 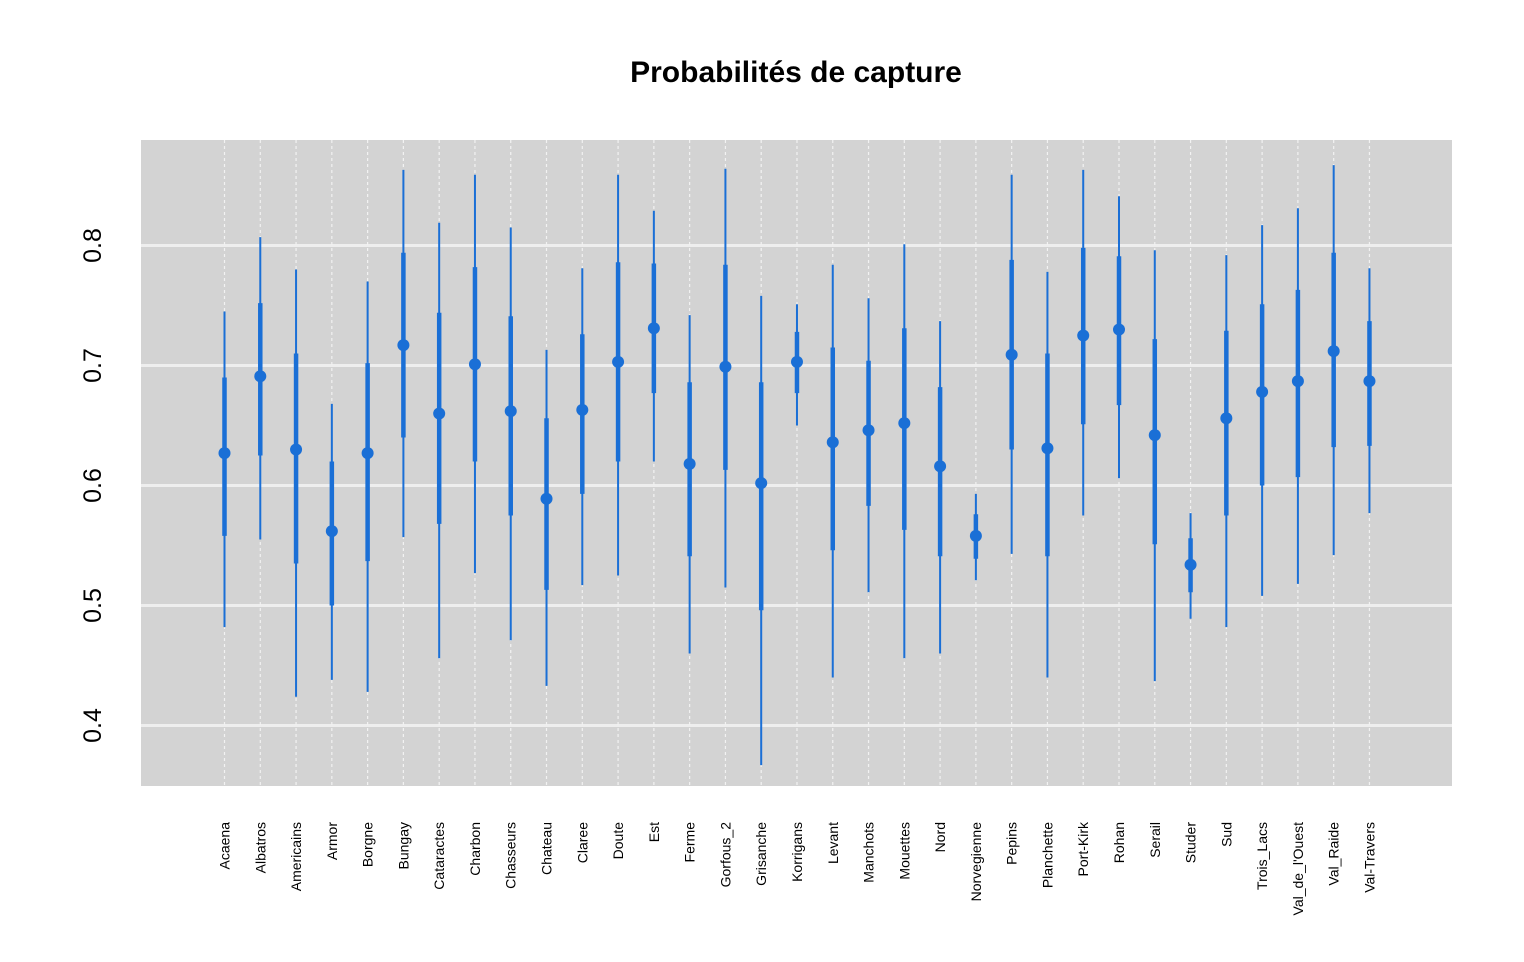 I want to click on y-tick-label: 0.5, so click(x=93, y=605).